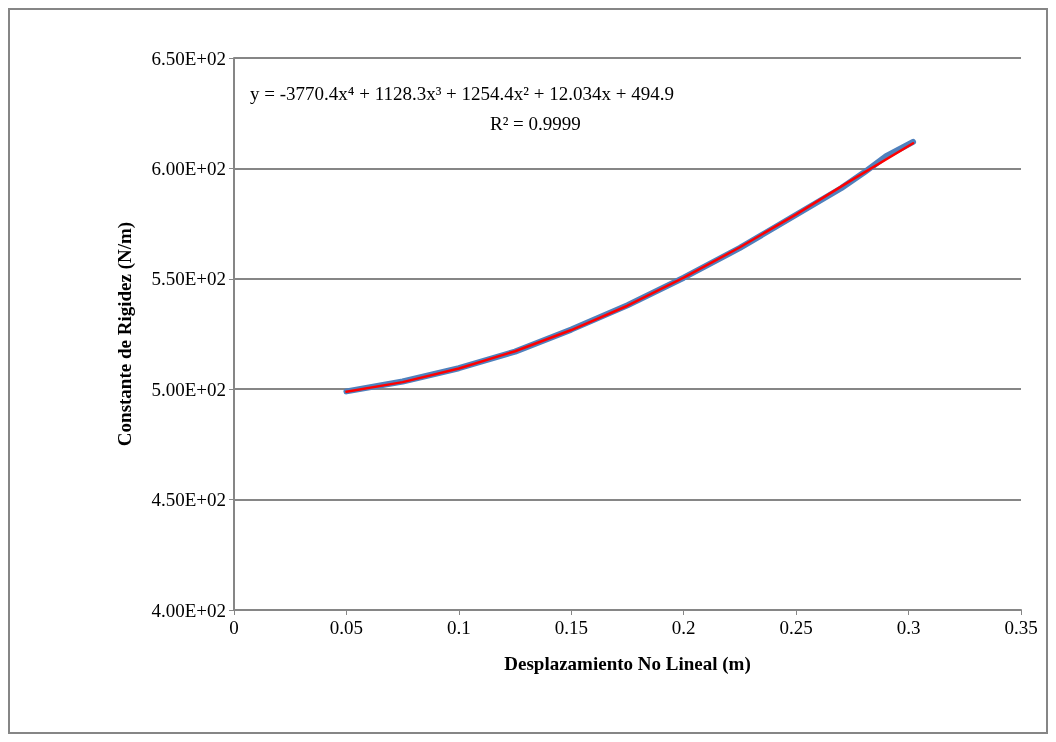 This screenshot has height=742, width=1056. I want to click on y-tick-label: 6.00E+02, so click(188, 168).